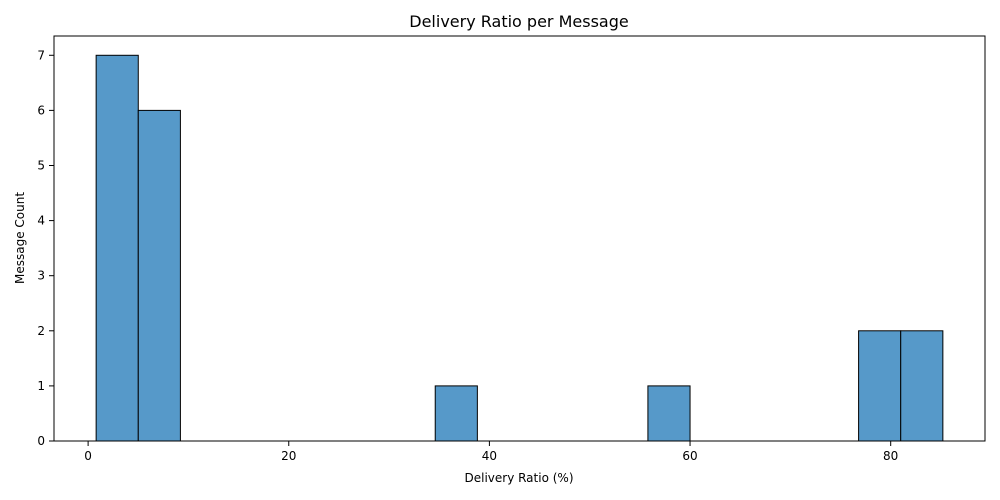 This screenshot has width=1000, height=500. What do you see at coordinates (20, 238) in the screenshot?
I see `y-axis-label: Message Count` at bounding box center [20, 238].